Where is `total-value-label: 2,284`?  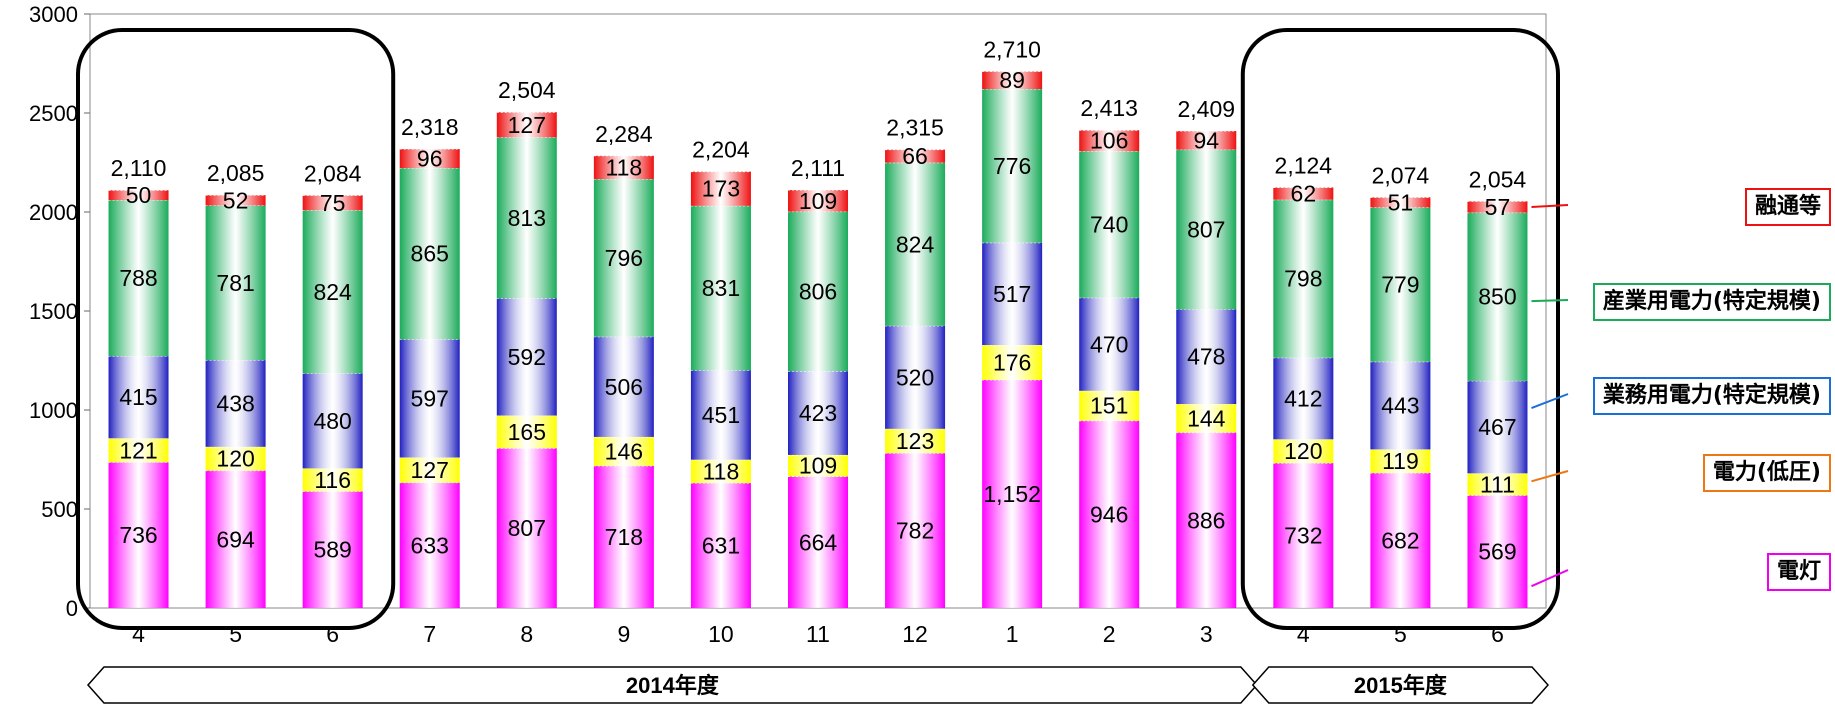
total-value-label: 2,284 is located at coordinates (624, 134).